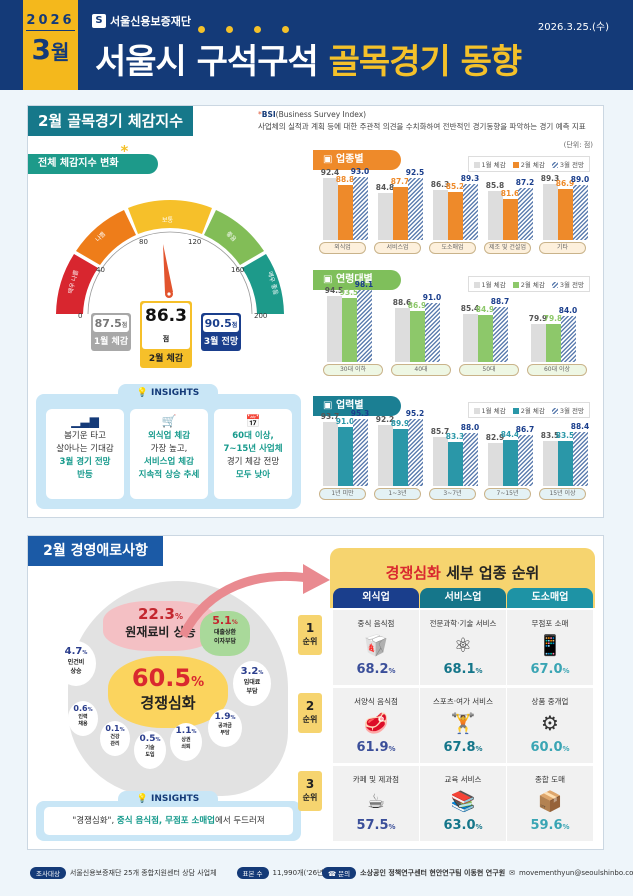  Describe the element at coordinates (489, 370) in the screenshot. I see `category-label: 50대` at that location.